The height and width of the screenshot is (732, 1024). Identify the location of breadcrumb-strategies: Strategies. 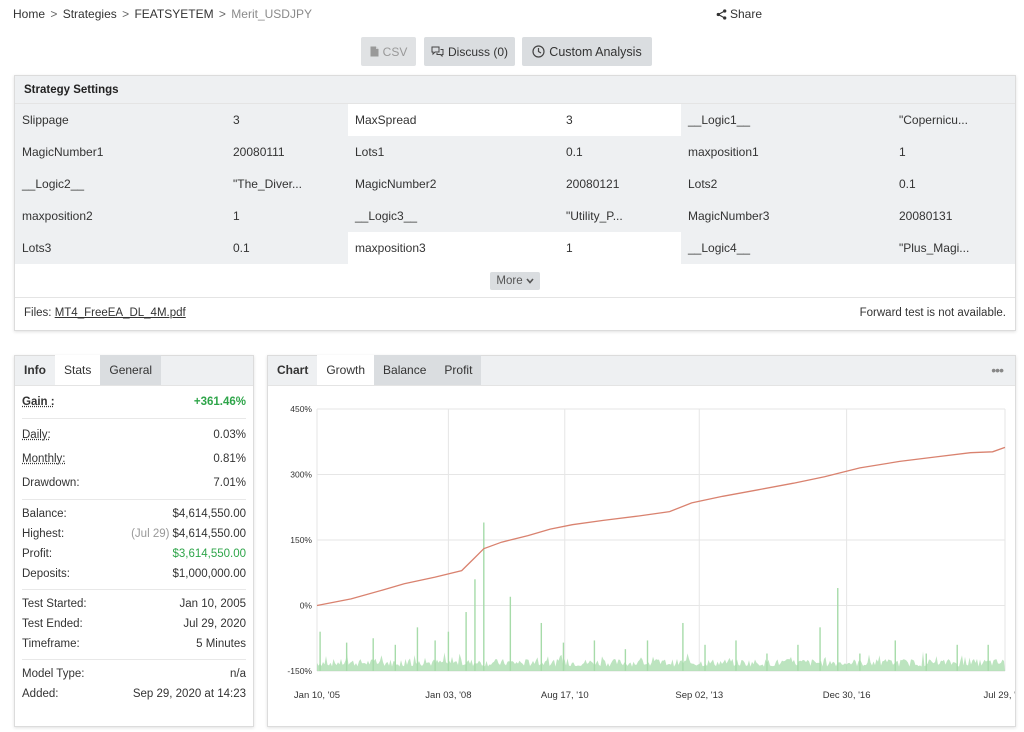
(89, 14).